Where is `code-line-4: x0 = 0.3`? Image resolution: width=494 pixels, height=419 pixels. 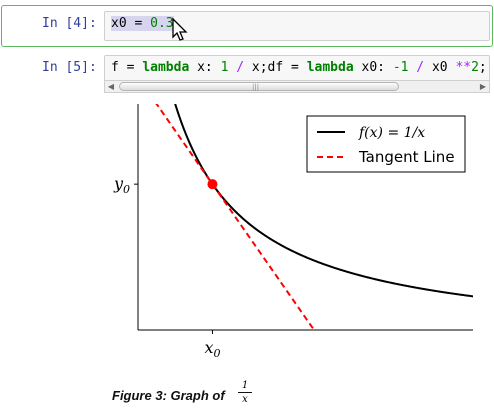 code-line-4: x0 = 0.3 is located at coordinates (142, 23).